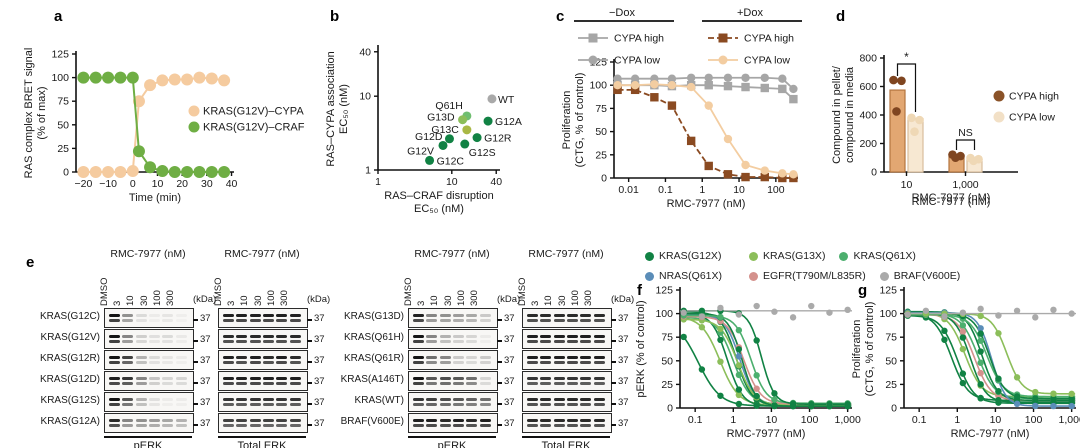 Image resolution: width=1080 pixels, height=448 pixels. I want to click on svg-text: 0, so click(66, 173).